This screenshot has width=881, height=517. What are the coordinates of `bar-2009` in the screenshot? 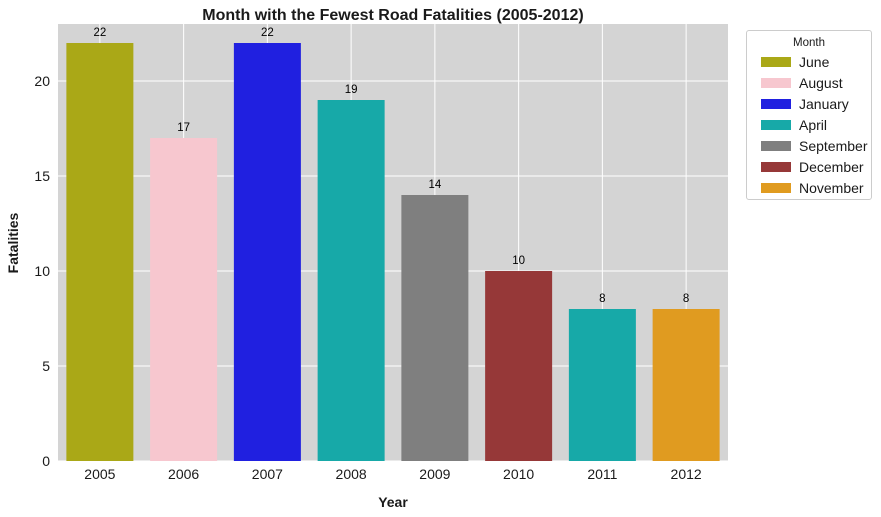 It's located at (435, 328).